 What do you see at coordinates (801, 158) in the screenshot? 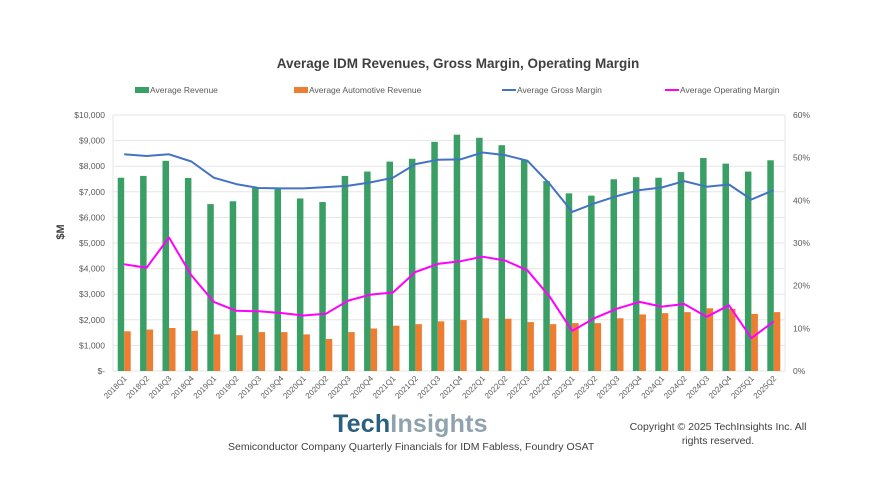
I see `y-right-tick-label: 50%` at bounding box center [801, 158].